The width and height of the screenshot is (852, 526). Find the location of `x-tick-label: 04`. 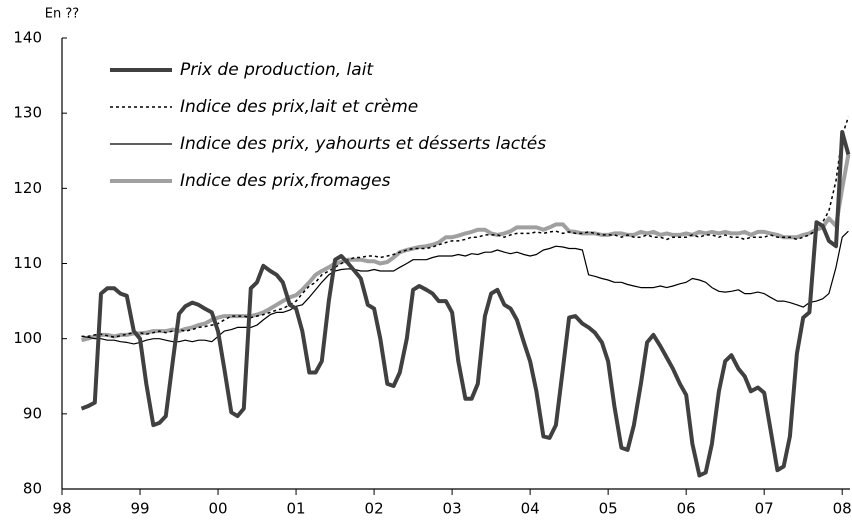

x-tick-label: 04 is located at coordinates (530, 509).